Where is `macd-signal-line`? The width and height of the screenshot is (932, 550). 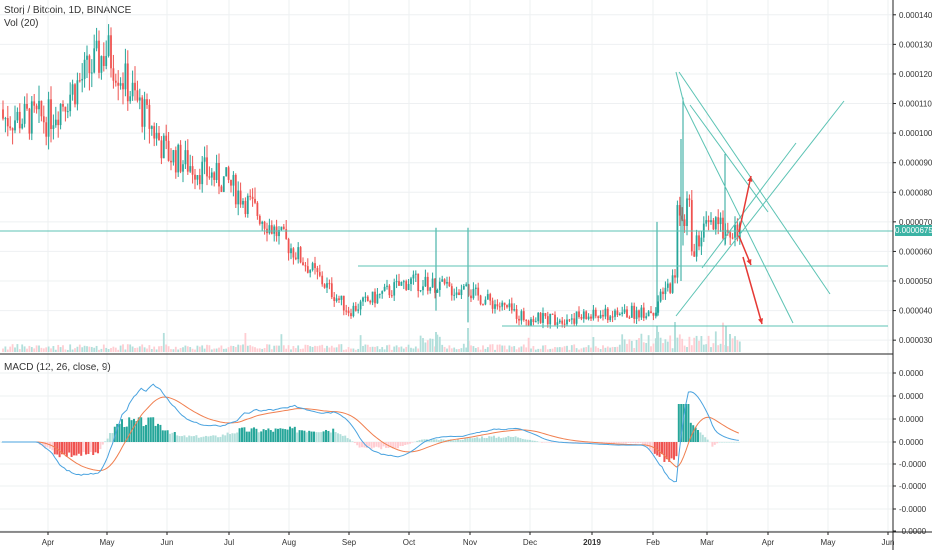 macd-signal-line is located at coordinates (370, 434).